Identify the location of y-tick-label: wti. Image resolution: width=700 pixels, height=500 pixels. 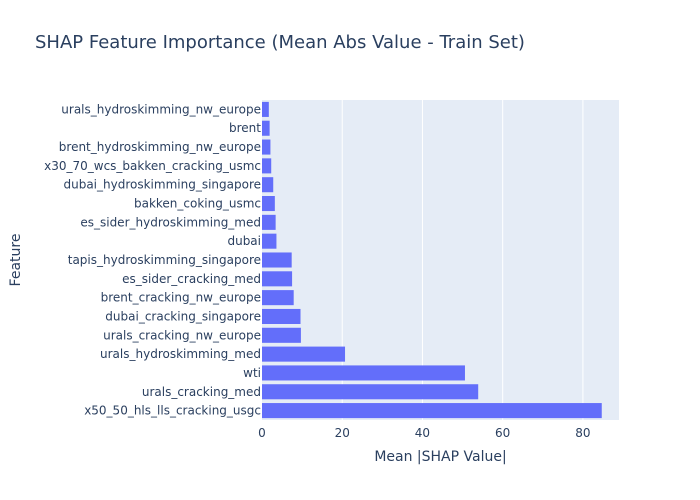
(252, 373).